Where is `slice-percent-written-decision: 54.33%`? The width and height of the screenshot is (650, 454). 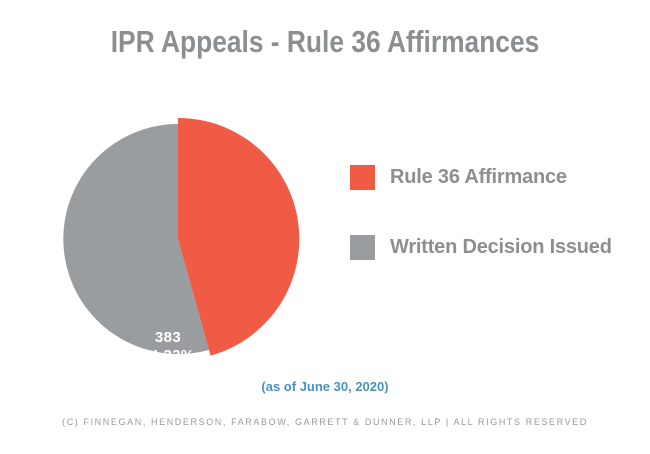
slice-percent-written-decision: 54.33% is located at coordinates (168, 355).